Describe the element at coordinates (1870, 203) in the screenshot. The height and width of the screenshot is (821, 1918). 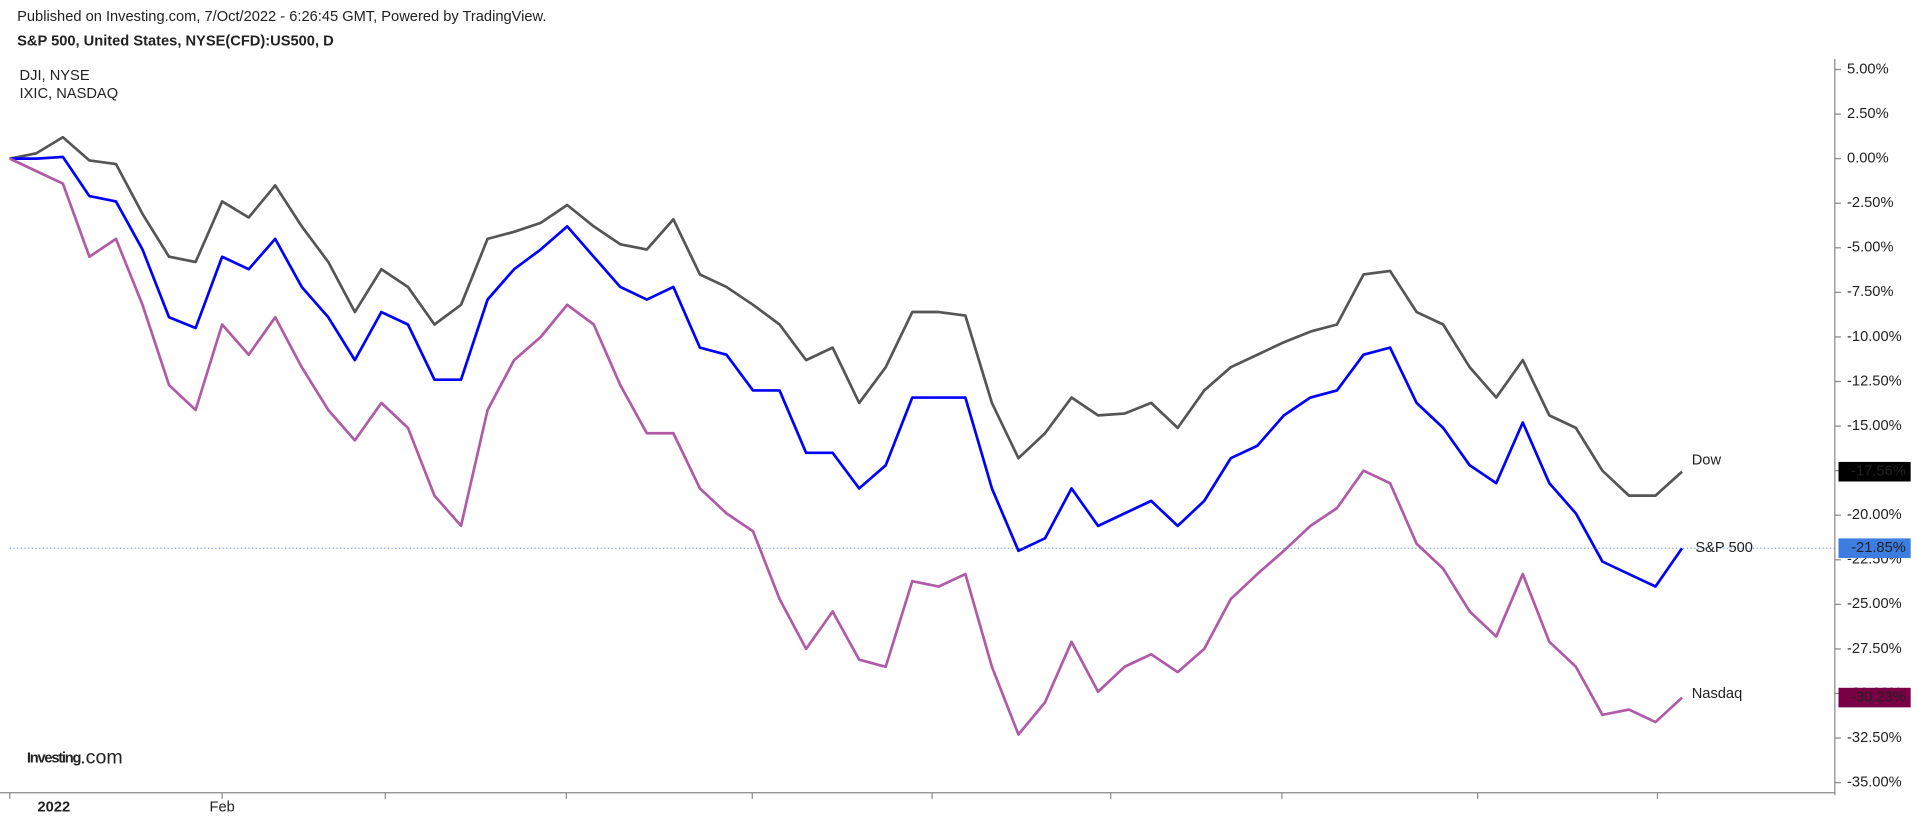
I see `y-tick-label: -2.50%` at that location.